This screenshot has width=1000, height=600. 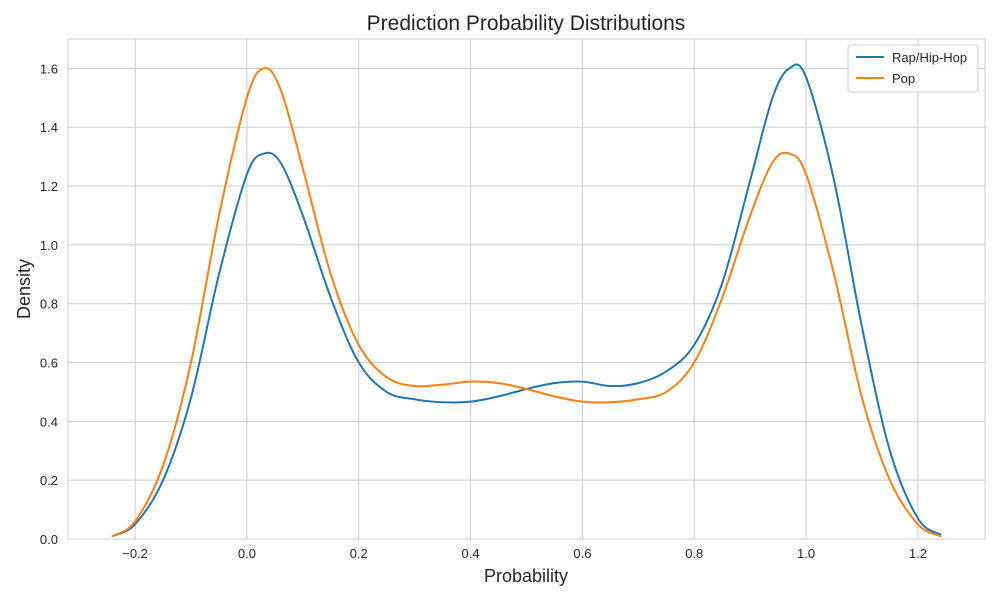 What do you see at coordinates (49, 245) in the screenshot?
I see `y-tick-label: 1.0` at bounding box center [49, 245].